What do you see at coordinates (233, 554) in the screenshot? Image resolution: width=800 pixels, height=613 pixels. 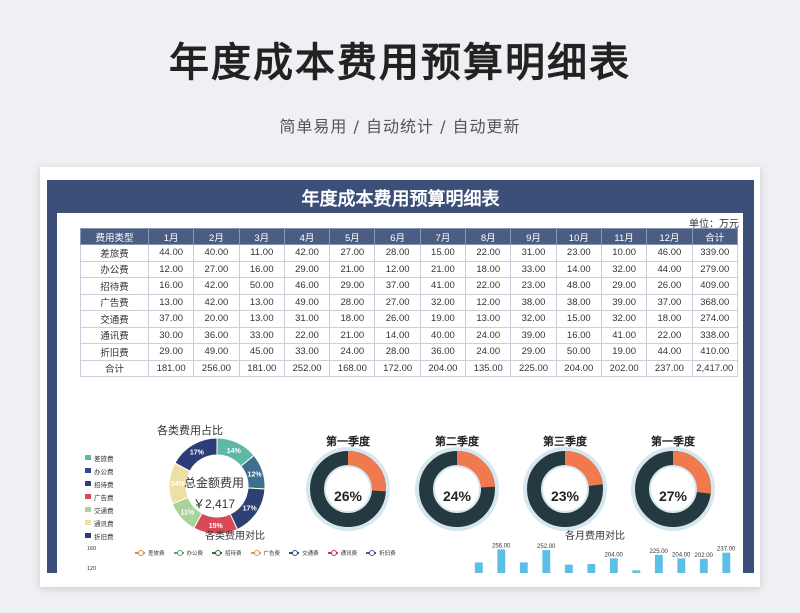 I see `legend-label: 招待费` at bounding box center [233, 554].